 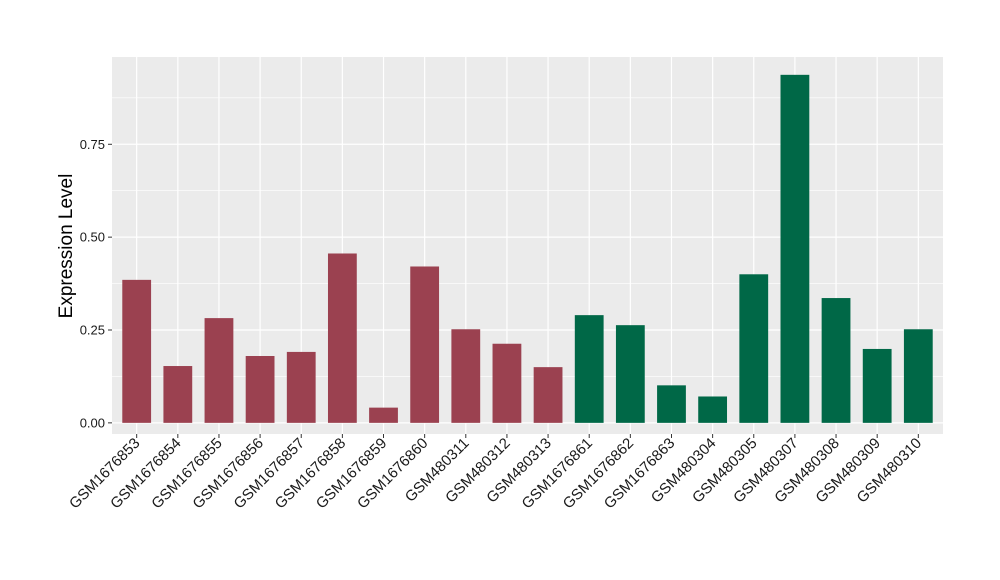 I want to click on y-axis-title: Expression Level, so click(x=66, y=246).